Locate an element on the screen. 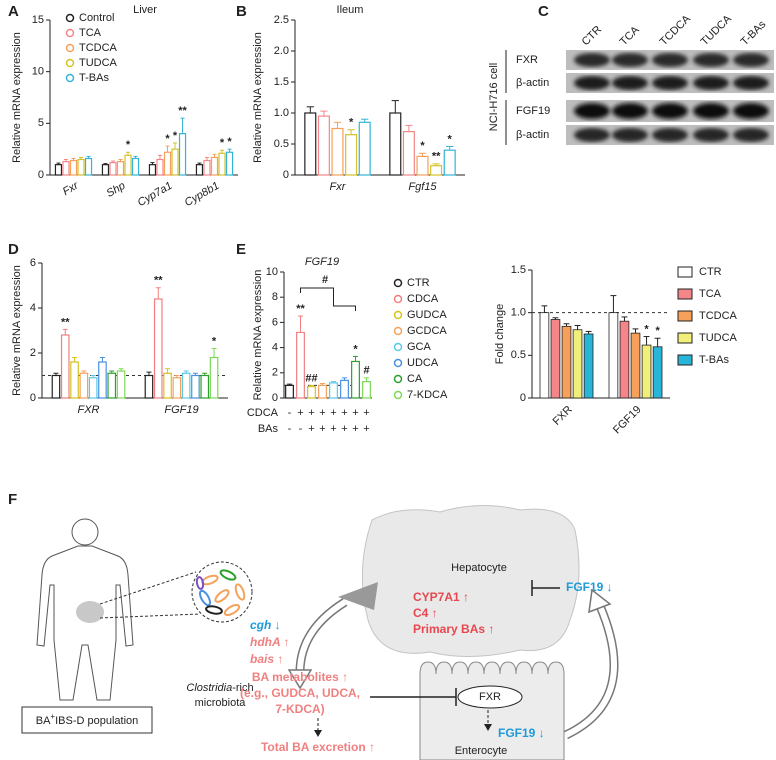 Image resolution: width=776 pixels, height=760 pixels. x-tick-label: FGF19 is located at coordinates (181, 410).